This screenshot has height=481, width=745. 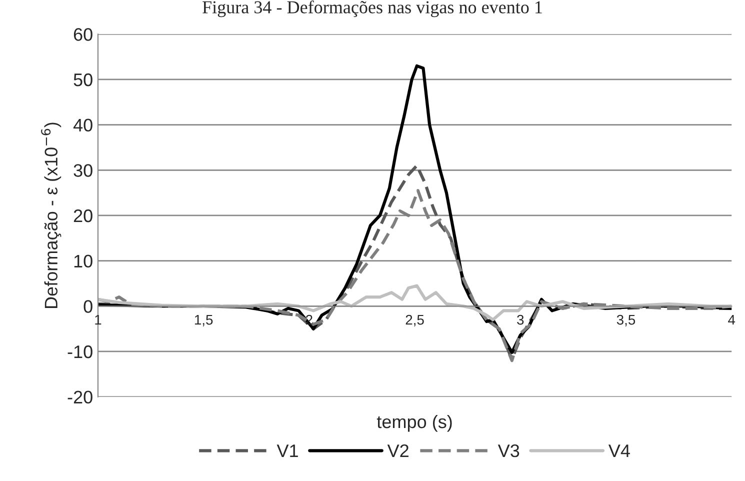 I want to click on x-tick-label: 3,5, so click(x=626, y=320).